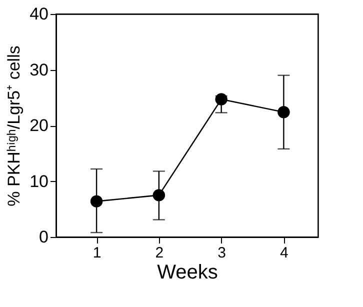 The image size is (363, 307). I want to click on x-axis-title: Weeks, so click(187, 273).